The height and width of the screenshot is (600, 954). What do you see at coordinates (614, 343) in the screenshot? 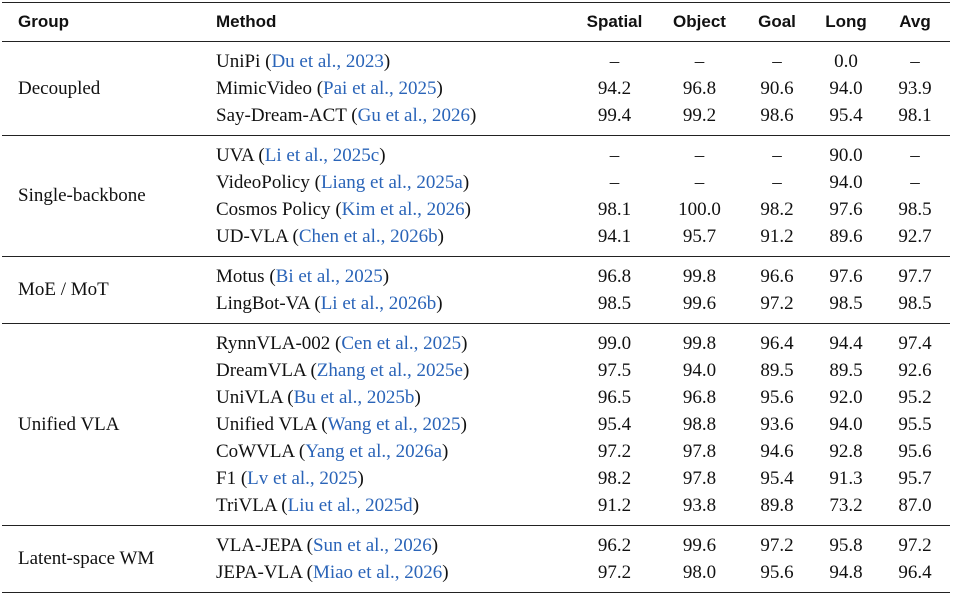
I see `score-cell: 99.0` at bounding box center [614, 343].